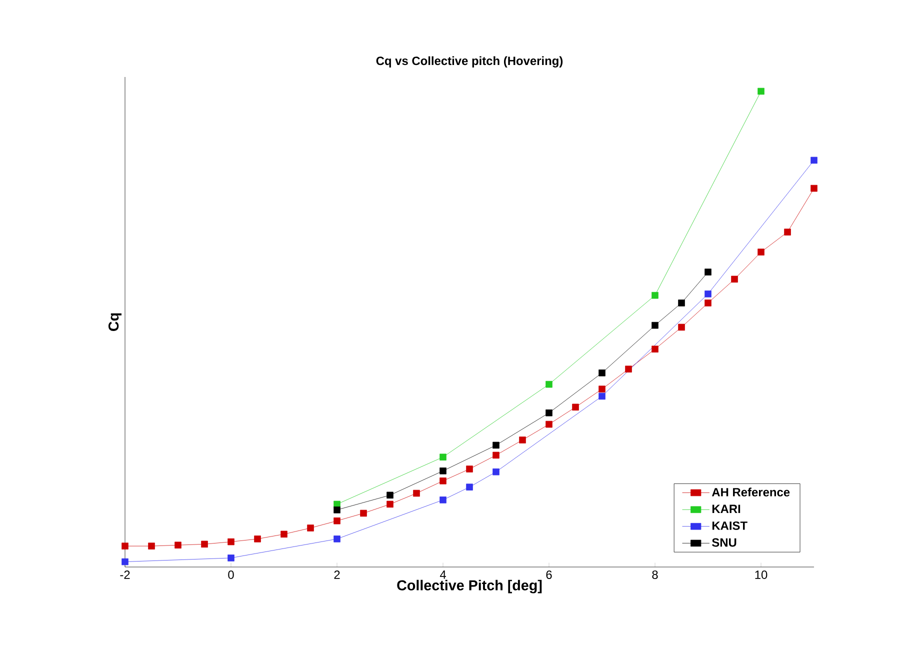 This screenshot has width=915, height=650. I want to click on legend-label: KARI, so click(726, 508).